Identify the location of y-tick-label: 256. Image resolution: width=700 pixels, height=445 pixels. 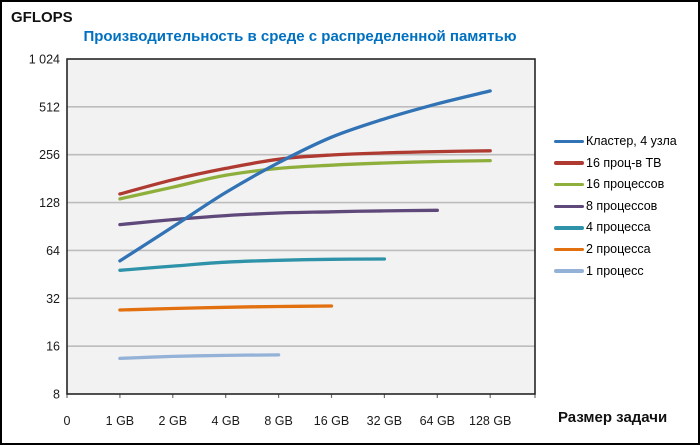
(49, 155).